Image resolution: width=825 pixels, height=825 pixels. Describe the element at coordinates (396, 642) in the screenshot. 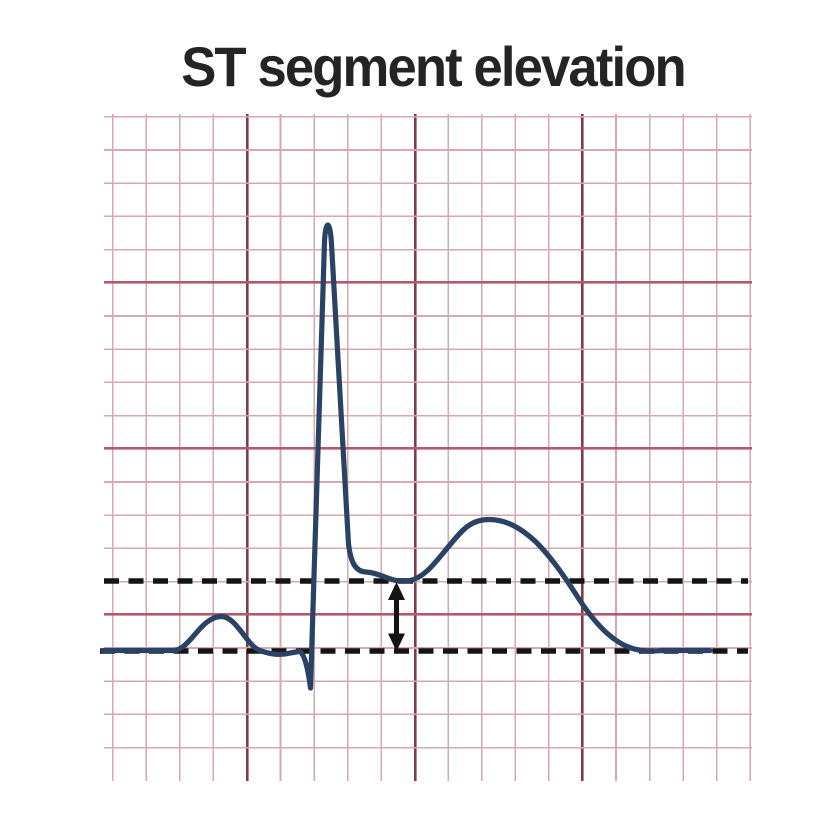

I see `arrow-down-icon` at that location.